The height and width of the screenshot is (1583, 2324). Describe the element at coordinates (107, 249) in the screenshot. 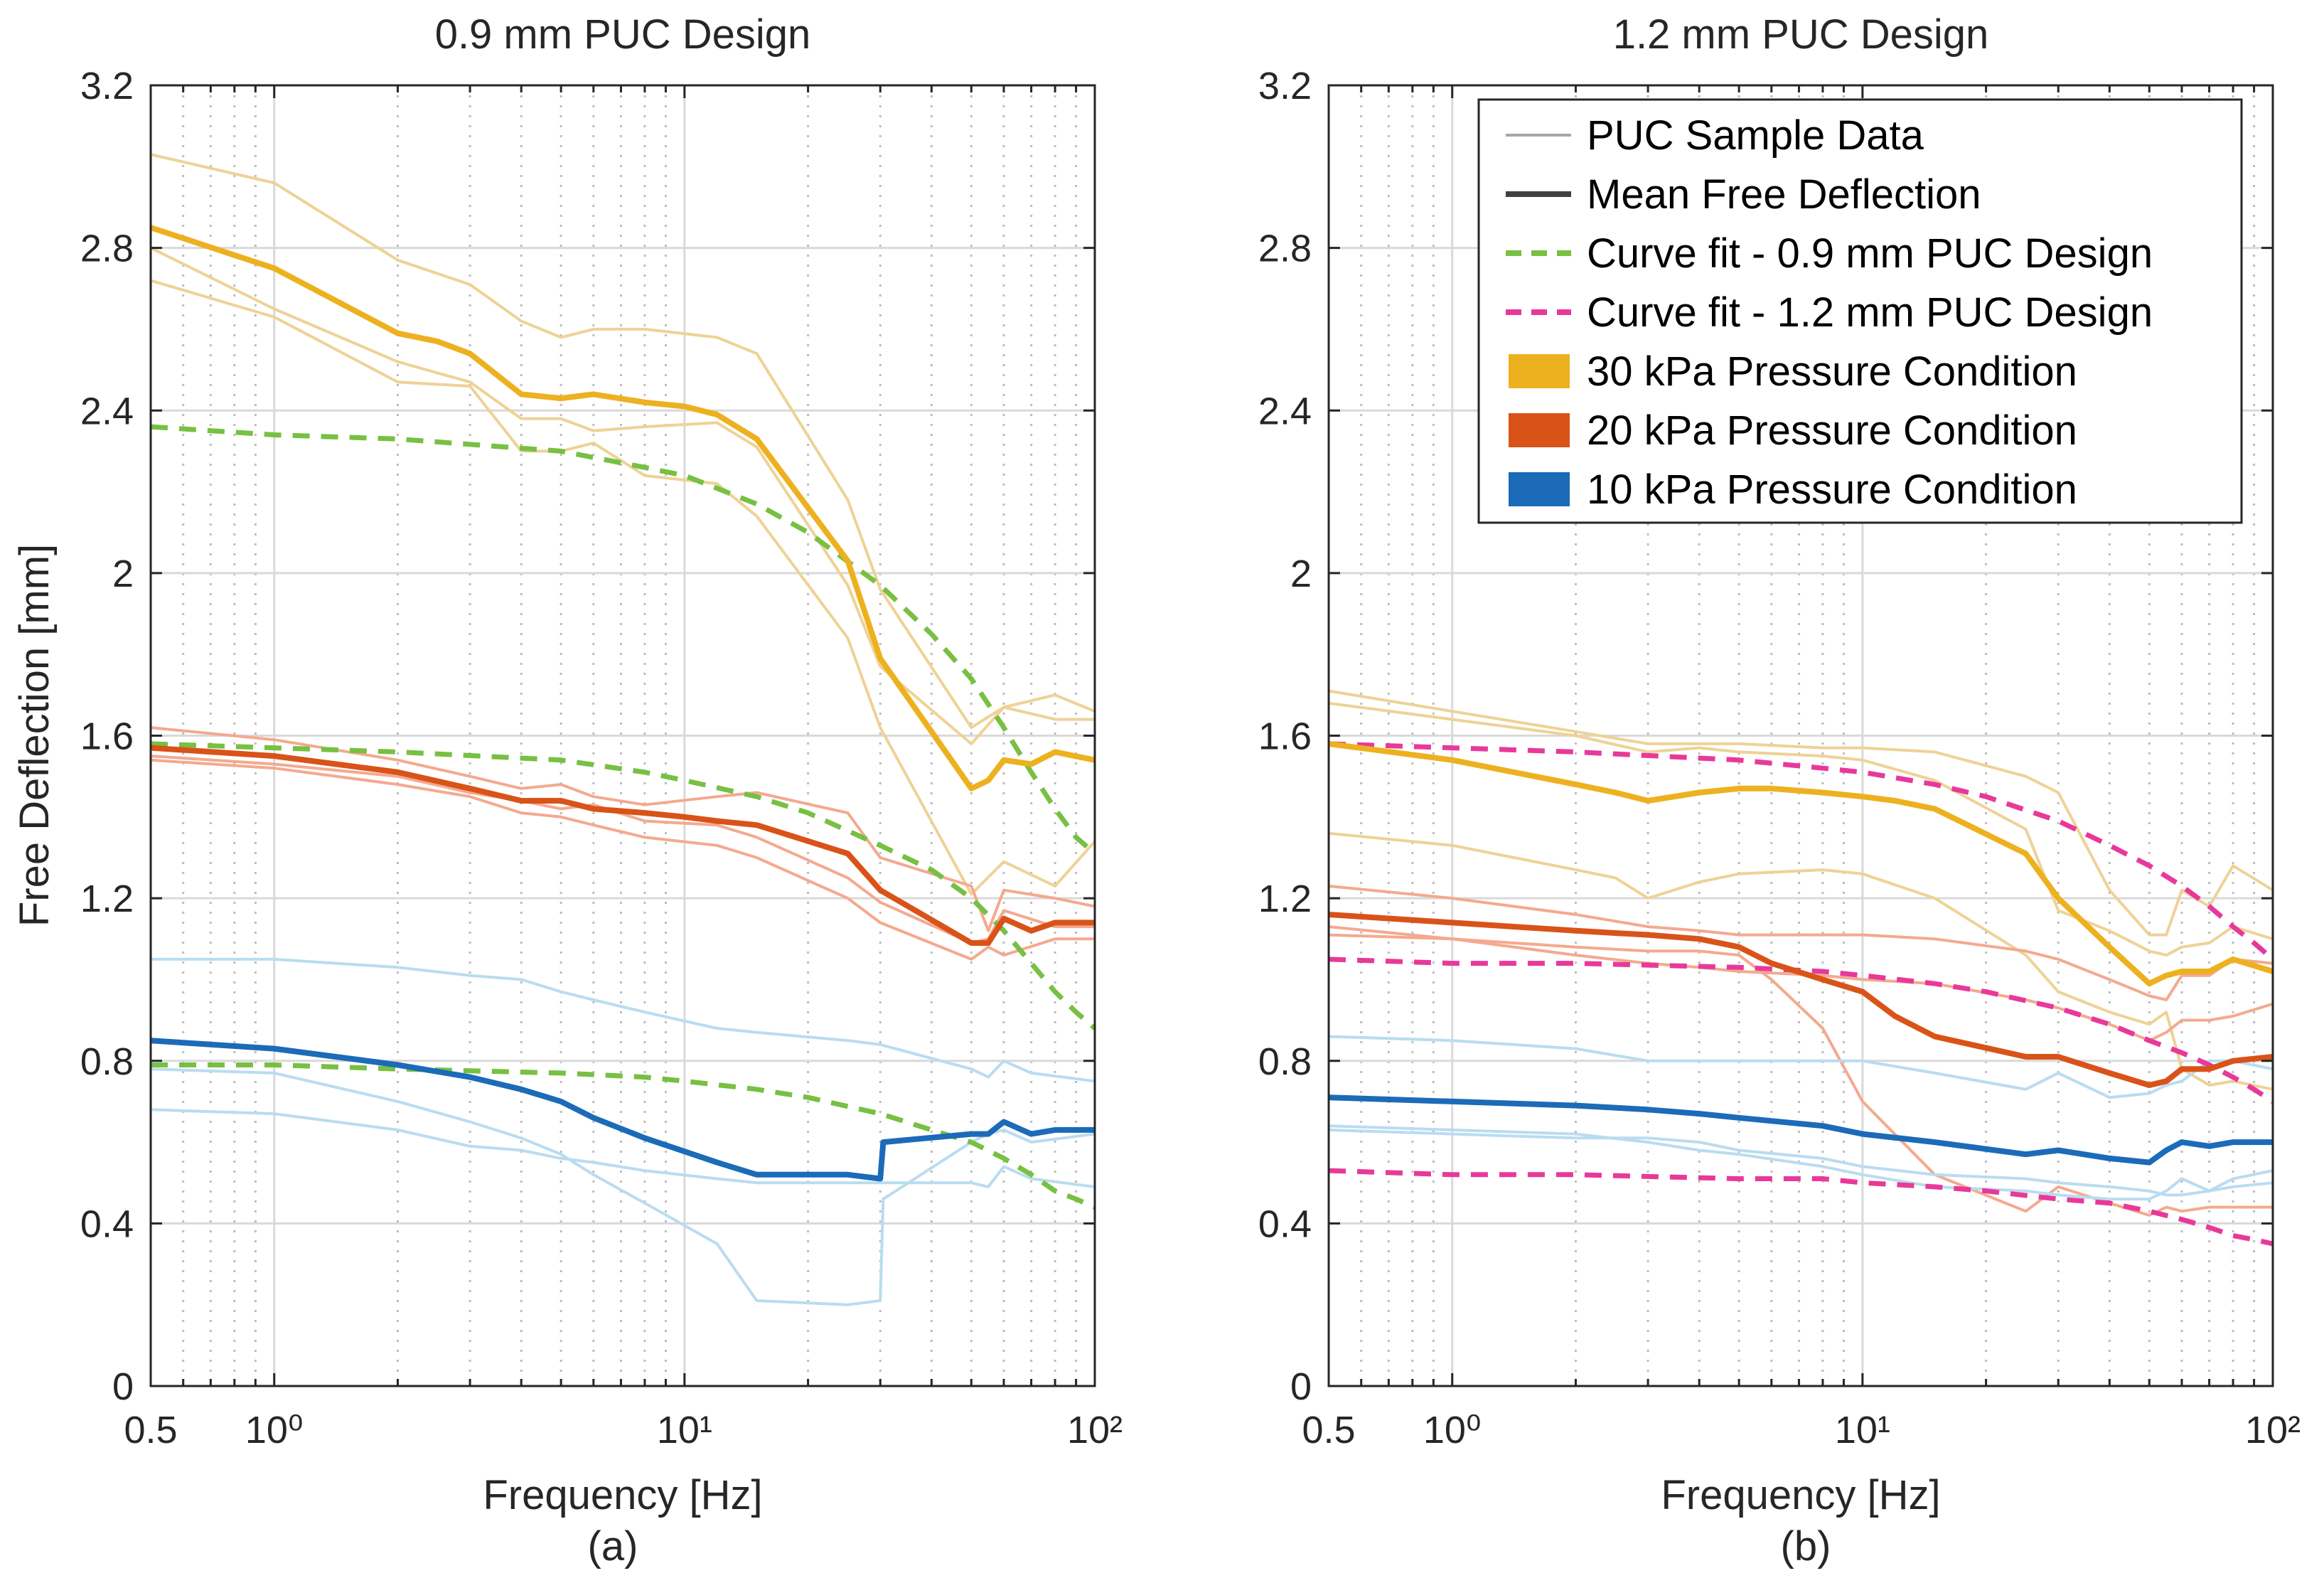

I see `panel-a-ytick-label: 2.8` at that location.